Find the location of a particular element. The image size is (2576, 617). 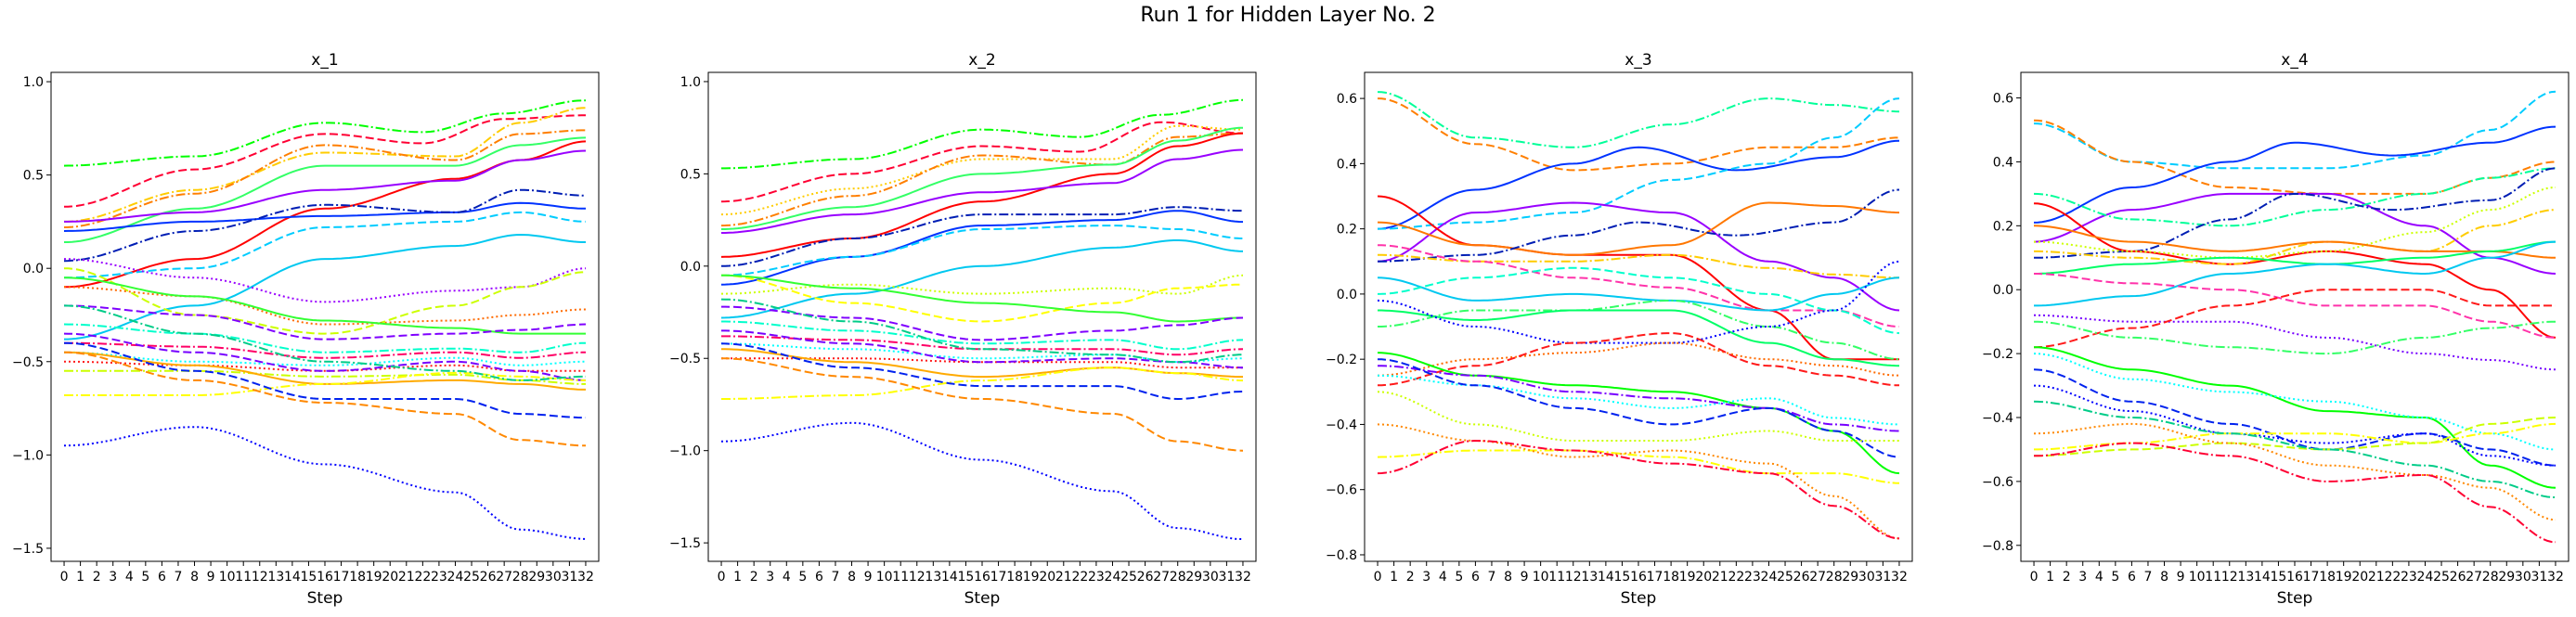

y-tick-label: −0.5 is located at coordinates (685, 359).